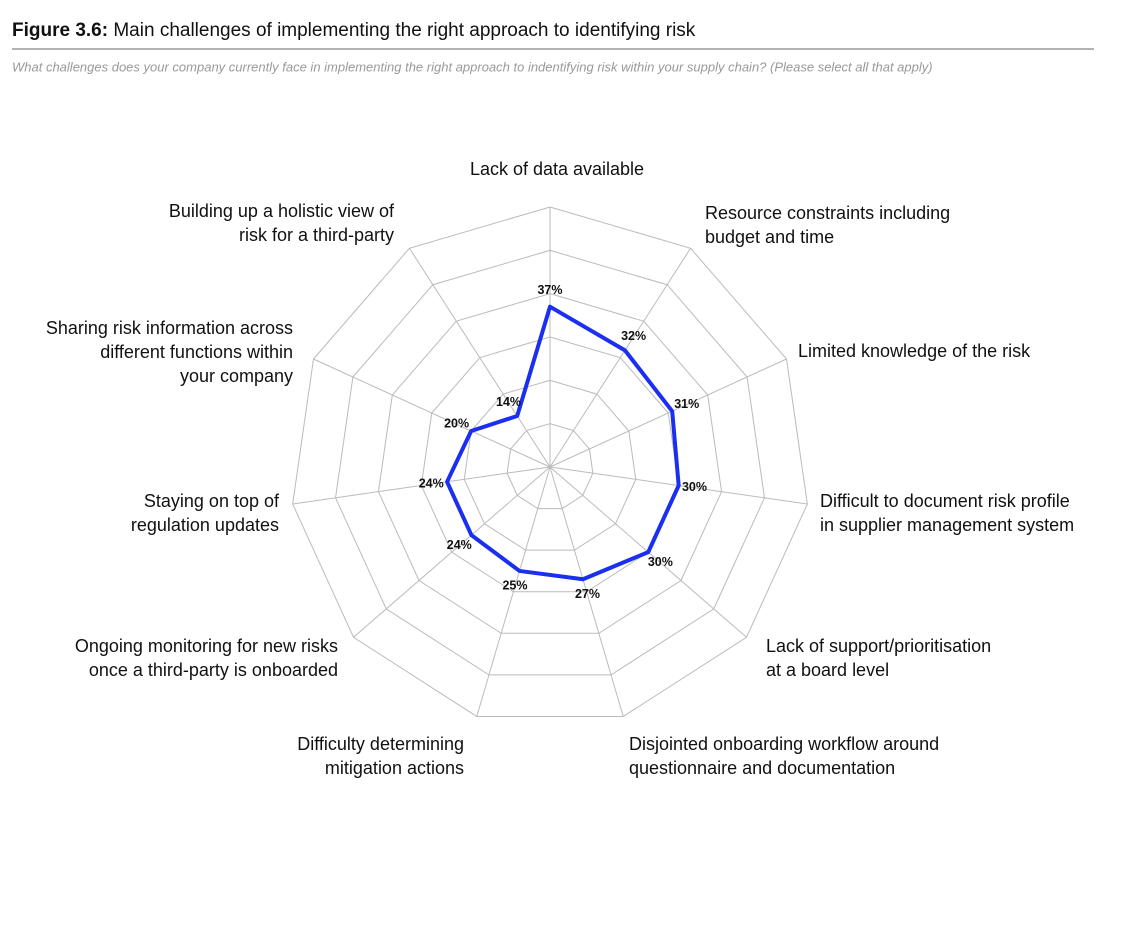 Image resolution: width=1128 pixels, height=935 pixels. Describe the element at coordinates (169, 328) in the screenshot. I see `category-label: Sharing risk information across` at that location.